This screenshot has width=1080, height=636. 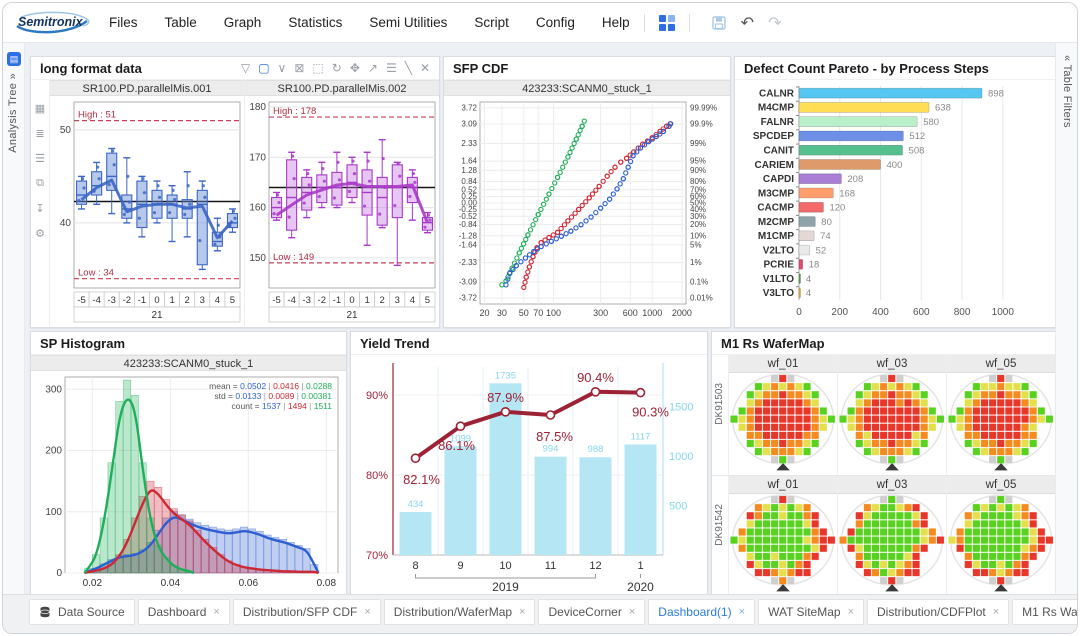 What do you see at coordinates (123, 22) in the screenshot?
I see `menu-item-files: Files` at bounding box center [123, 22].